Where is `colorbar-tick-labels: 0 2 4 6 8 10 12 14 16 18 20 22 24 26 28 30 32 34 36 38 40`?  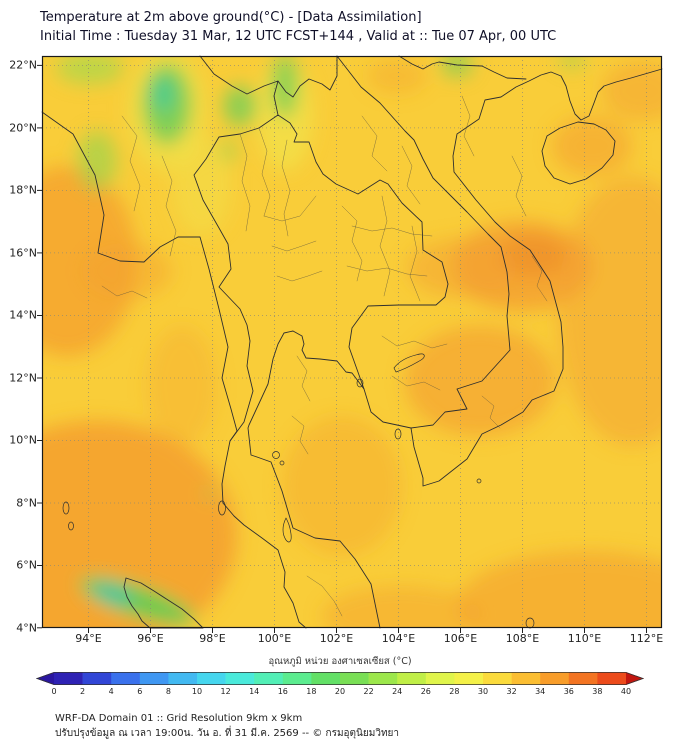
colorbar-tick-labels: 0 2 4 6 8 10 12 14 16 18 20 22 24 26 28 30 32 34 36 38 40 is located at coordinates (341, 693).